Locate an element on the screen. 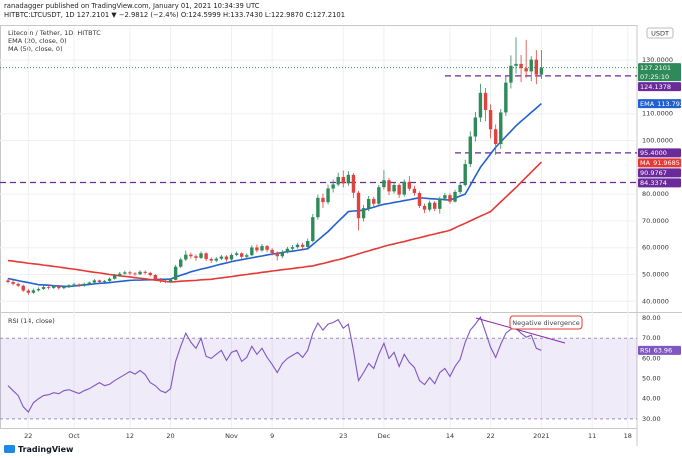 The height and width of the screenshot is (458, 682). annotation-box is located at coordinates (546, 322).